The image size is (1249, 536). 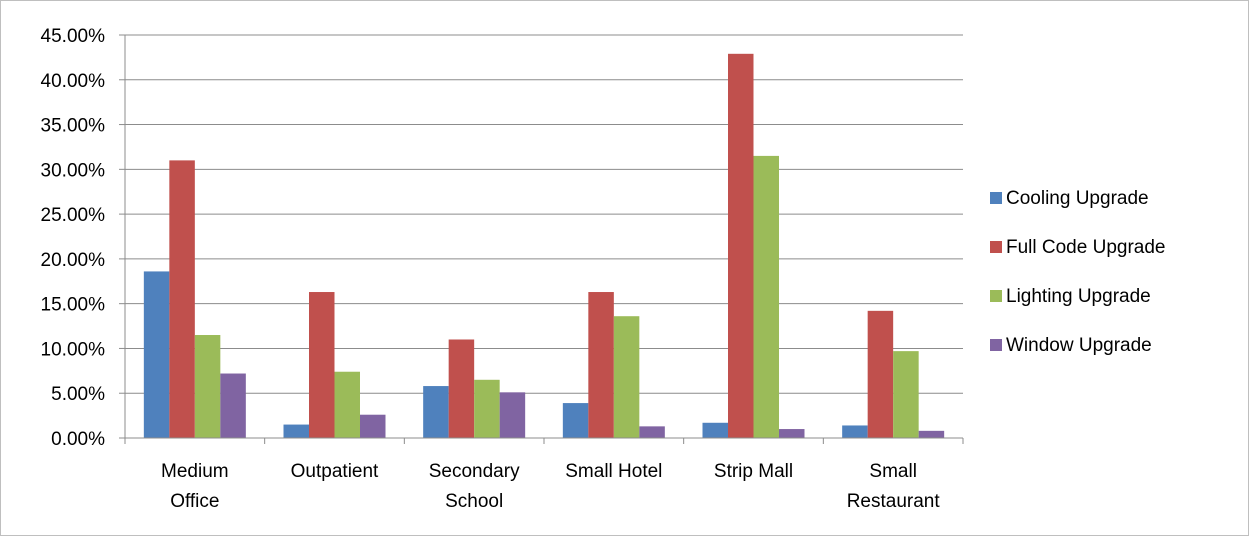 What do you see at coordinates (73, 36) in the screenshot?
I see `y-tick-label: 45.00%` at bounding box center [73, 36].